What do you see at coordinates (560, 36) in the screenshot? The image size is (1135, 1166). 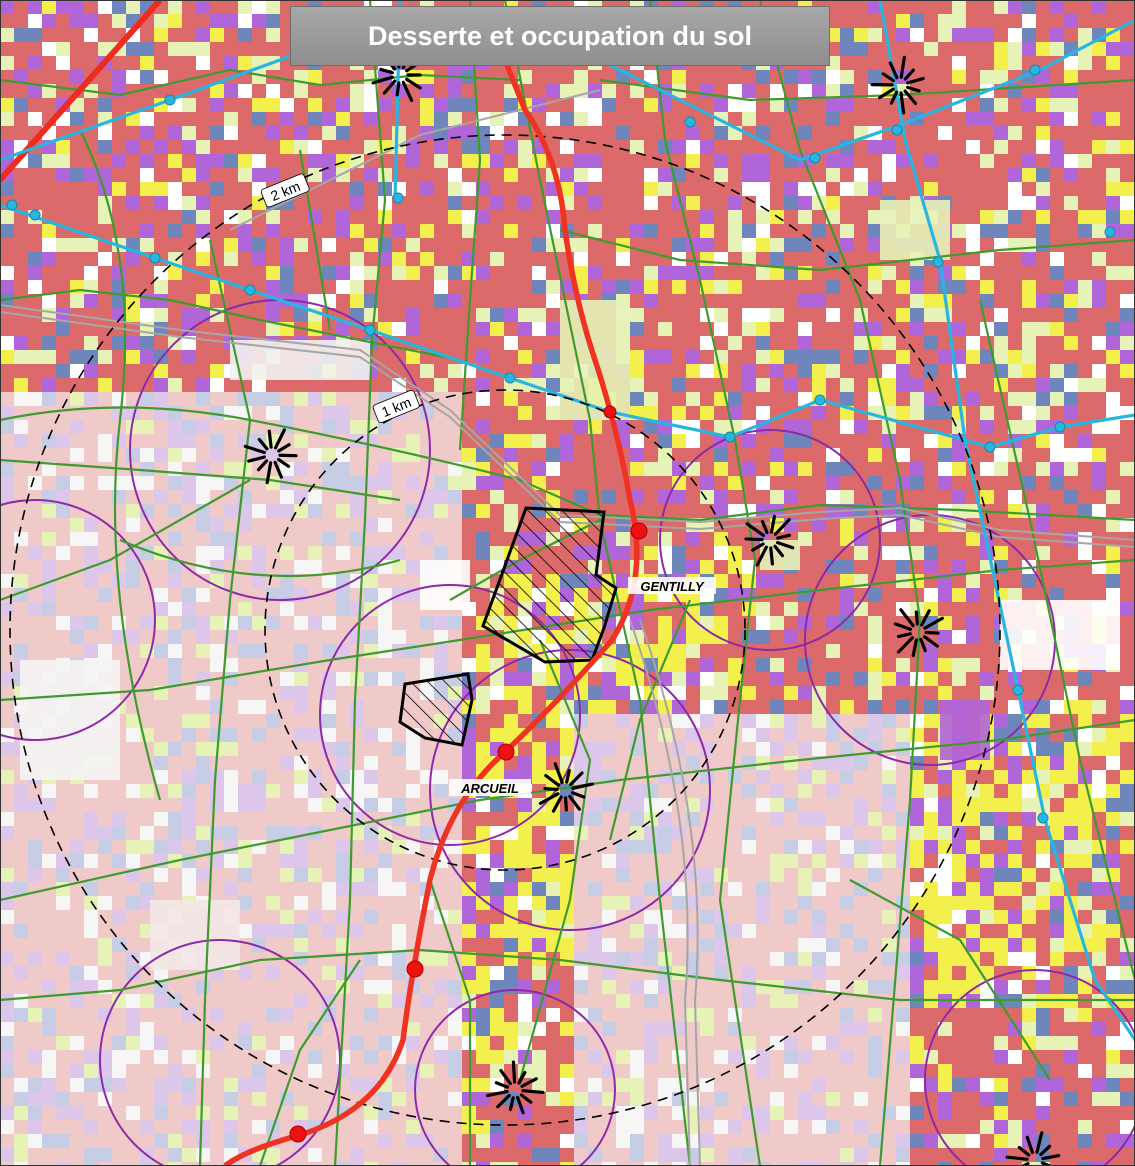 I see `map-title: Desserte et occupation du sol` at bounding box center [560, 36].